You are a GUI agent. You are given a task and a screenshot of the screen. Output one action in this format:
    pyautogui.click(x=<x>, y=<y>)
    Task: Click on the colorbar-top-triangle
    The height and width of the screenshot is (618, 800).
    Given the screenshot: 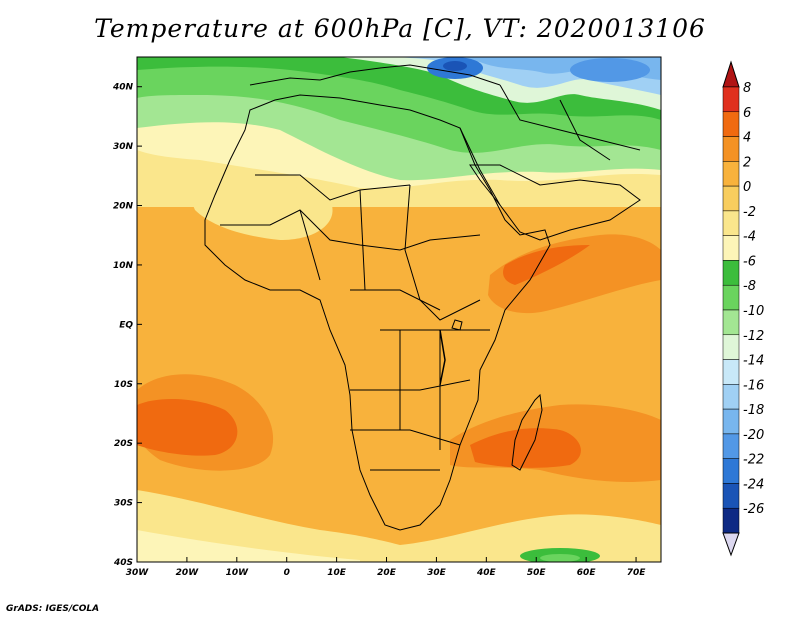 What is the action you would take?
    pyautogui.click(x=731, y=74)
    